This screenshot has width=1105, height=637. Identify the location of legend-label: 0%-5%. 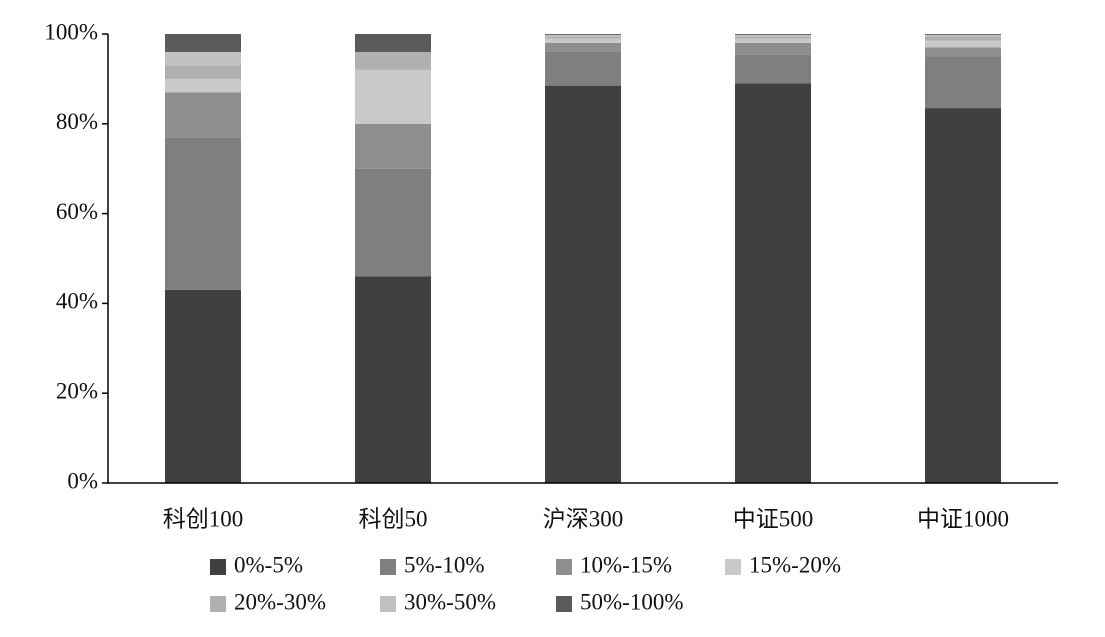
(268, 564).